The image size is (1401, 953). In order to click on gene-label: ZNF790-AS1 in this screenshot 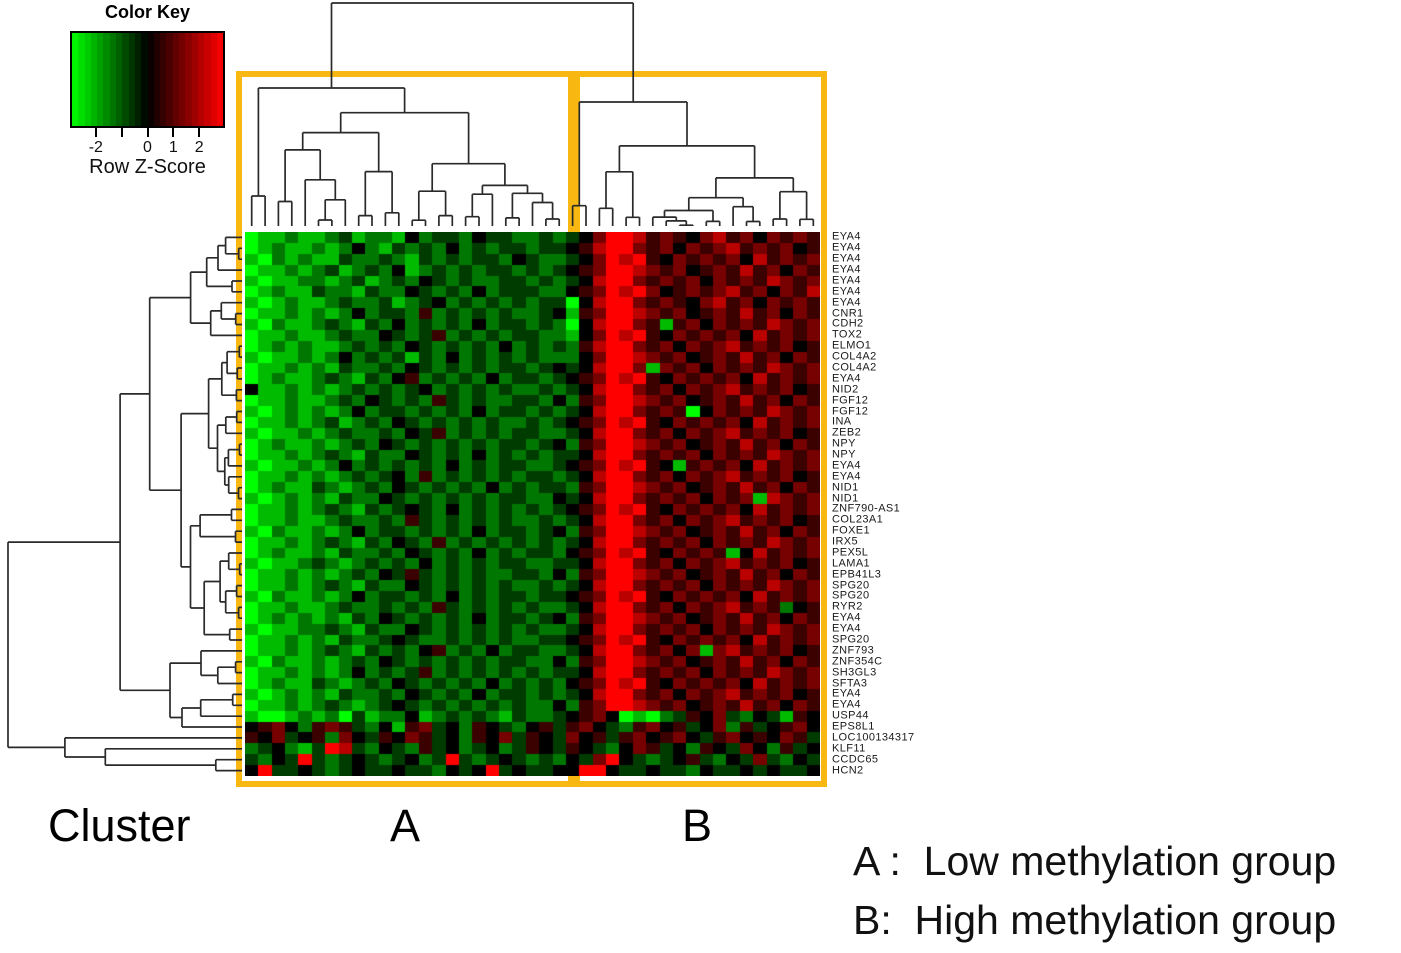, I will do `click(866, 508)`.